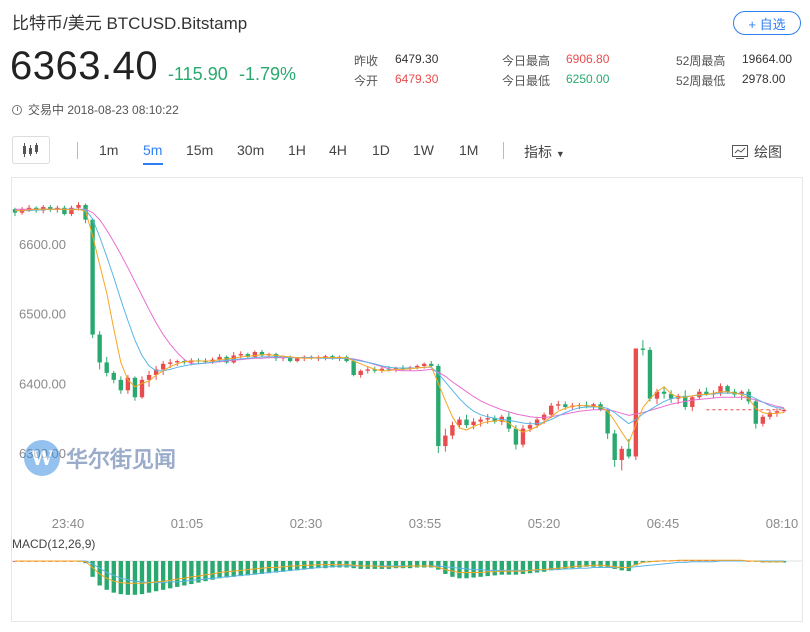 This screenshot has width=810, height=632. I want to click on last-price: 6363.40, so click(84, 66).